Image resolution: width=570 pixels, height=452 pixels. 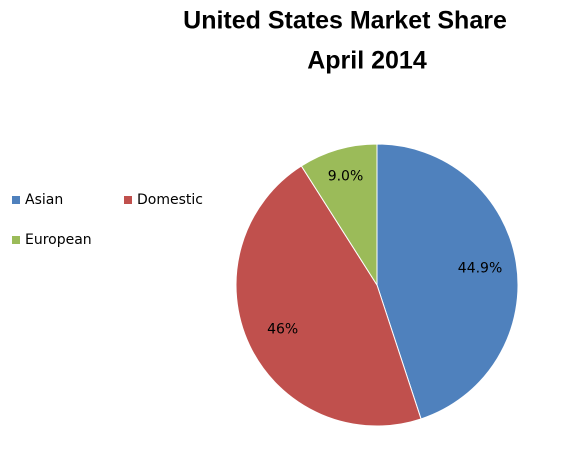 What do you see at coordinates (480, 268) in the screenshot?
I see `data-label: 44.9%` at bounding box center [480, 268].